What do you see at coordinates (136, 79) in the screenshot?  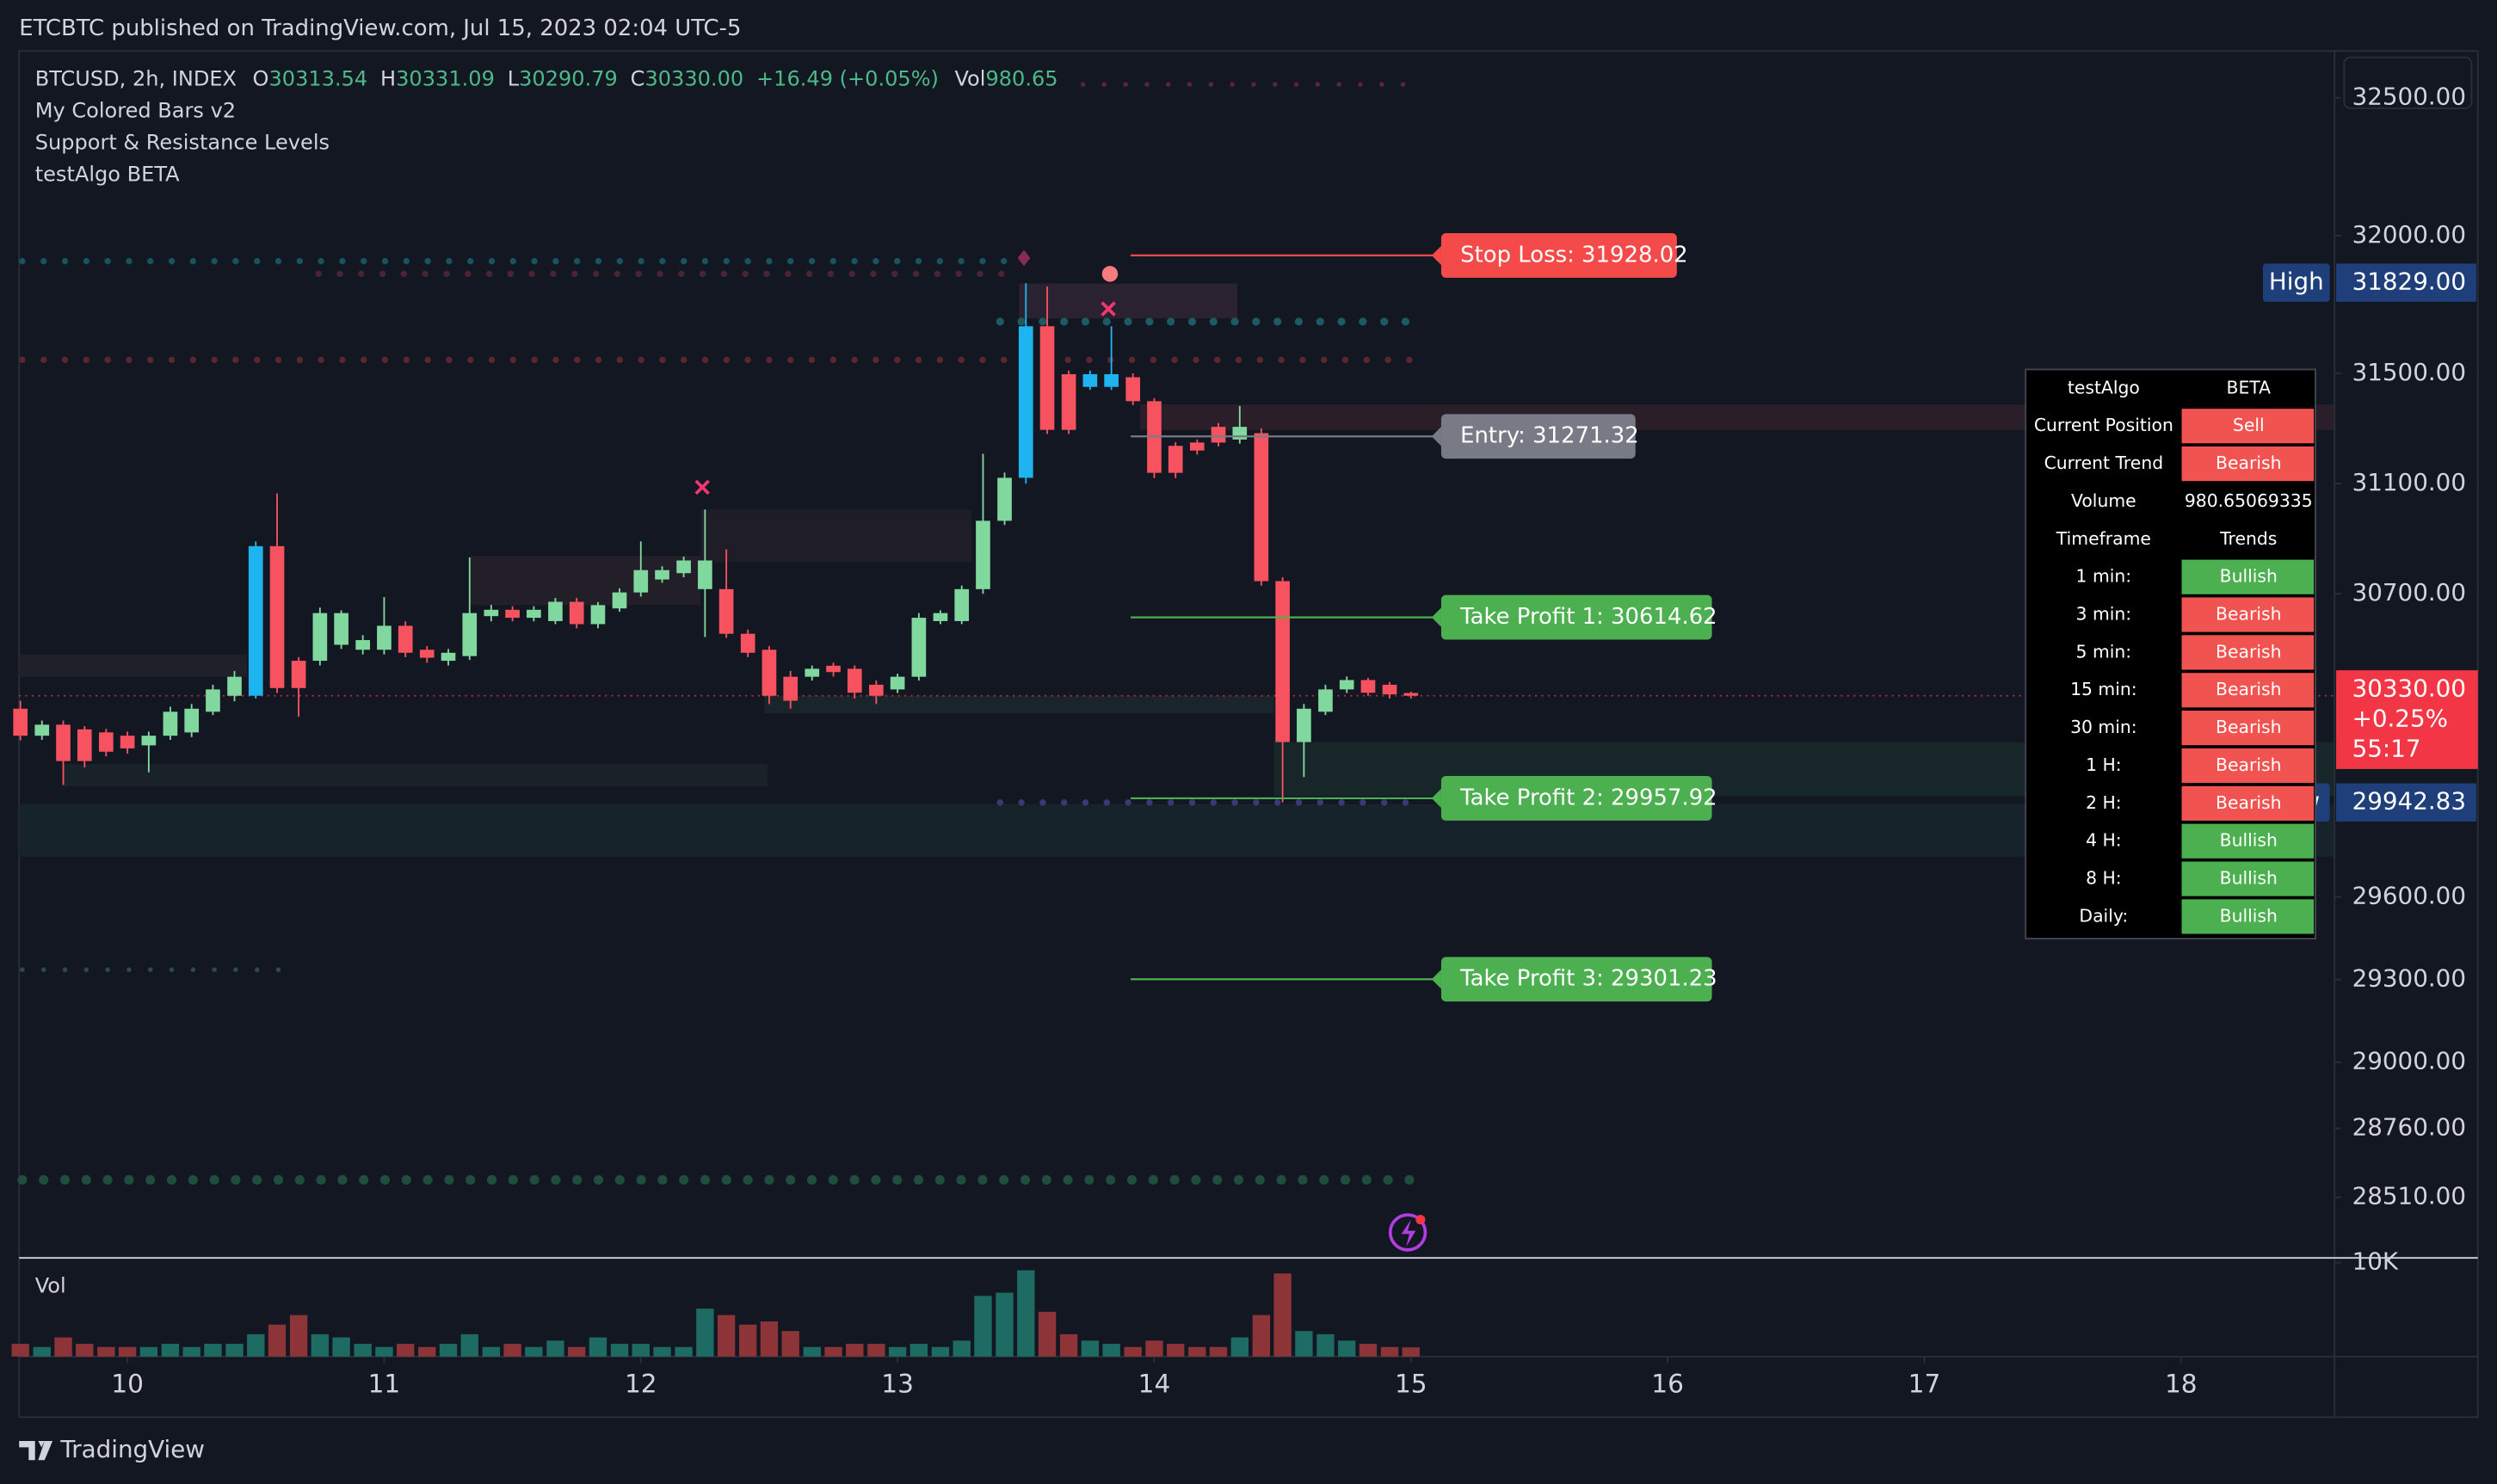 I see `symbol: BTCUSD, 2h, INDEX` at bounding box center [136, 79].